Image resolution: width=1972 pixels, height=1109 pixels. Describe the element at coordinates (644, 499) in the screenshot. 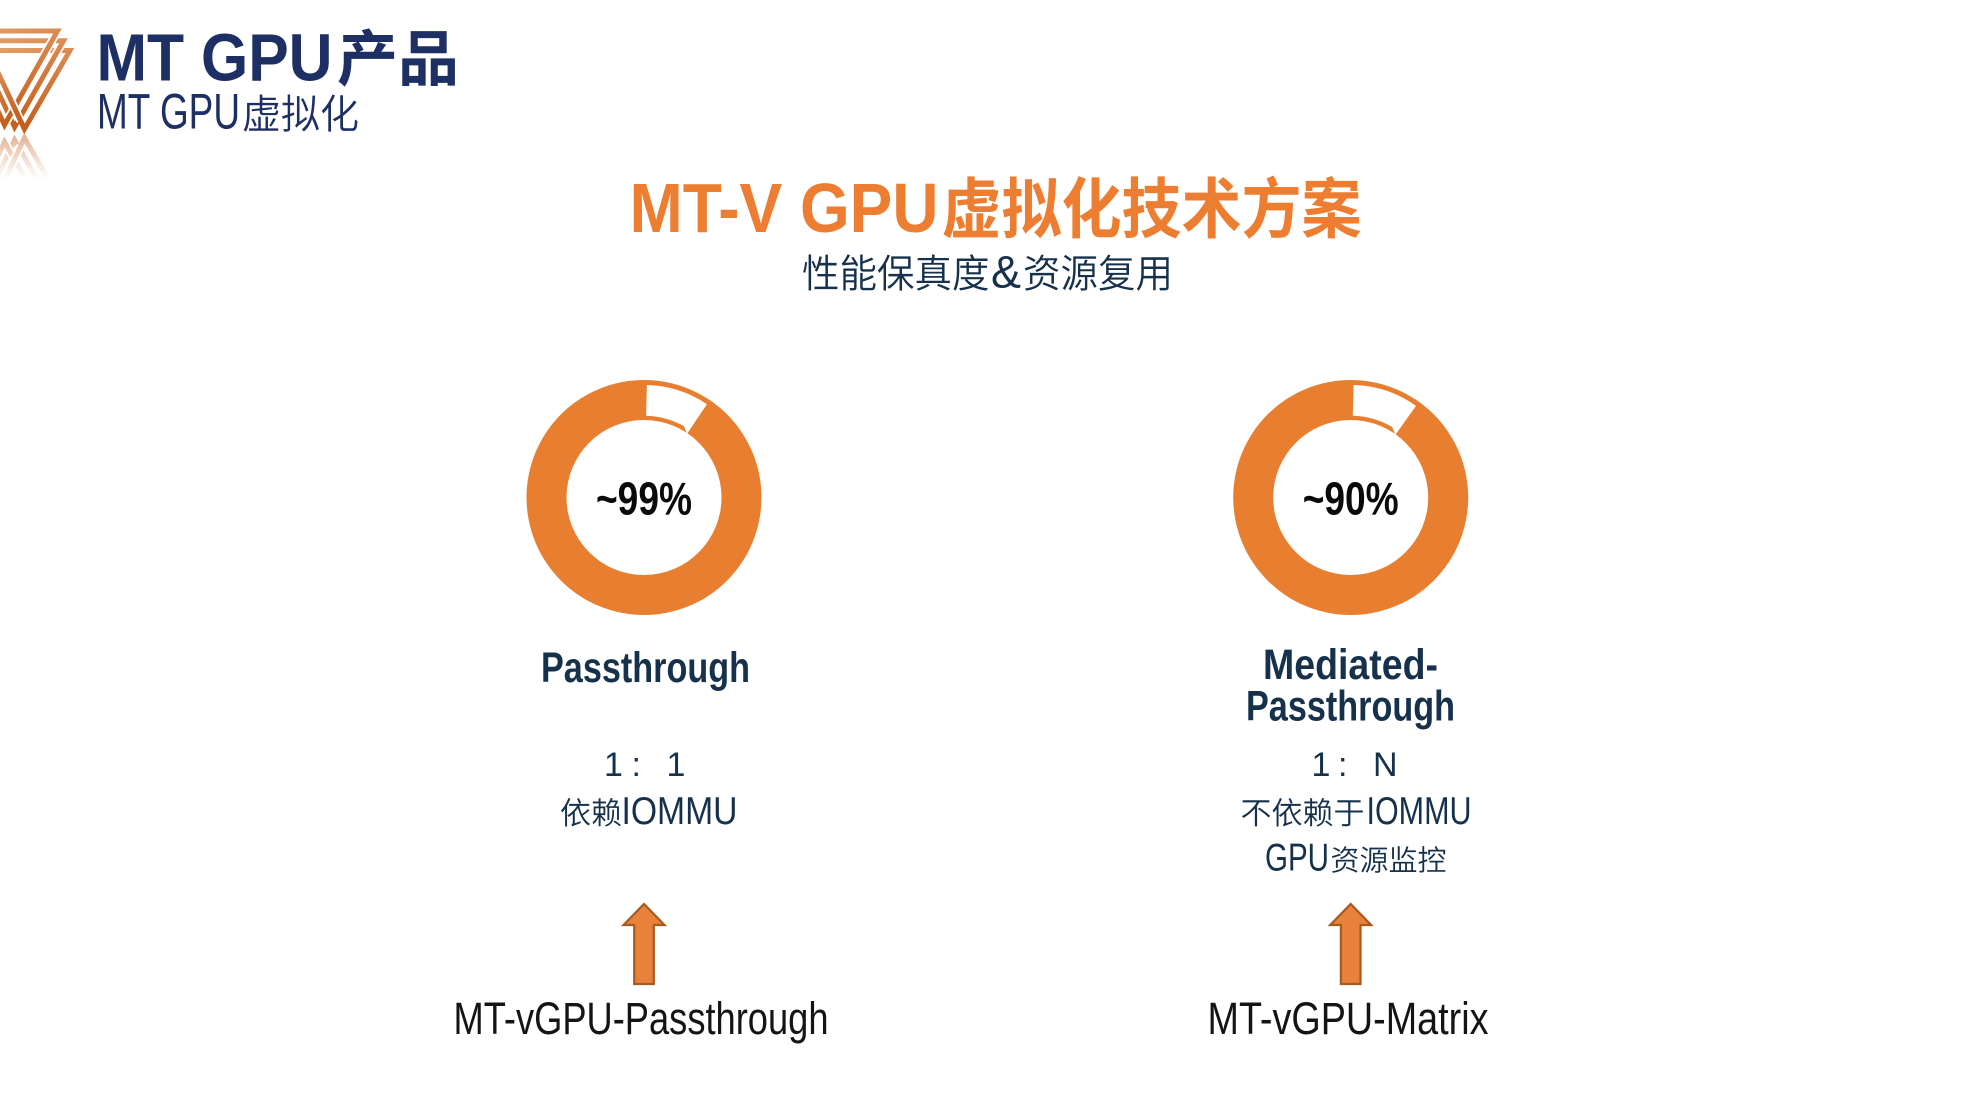

I see `svg-text: ~99%` at that location.